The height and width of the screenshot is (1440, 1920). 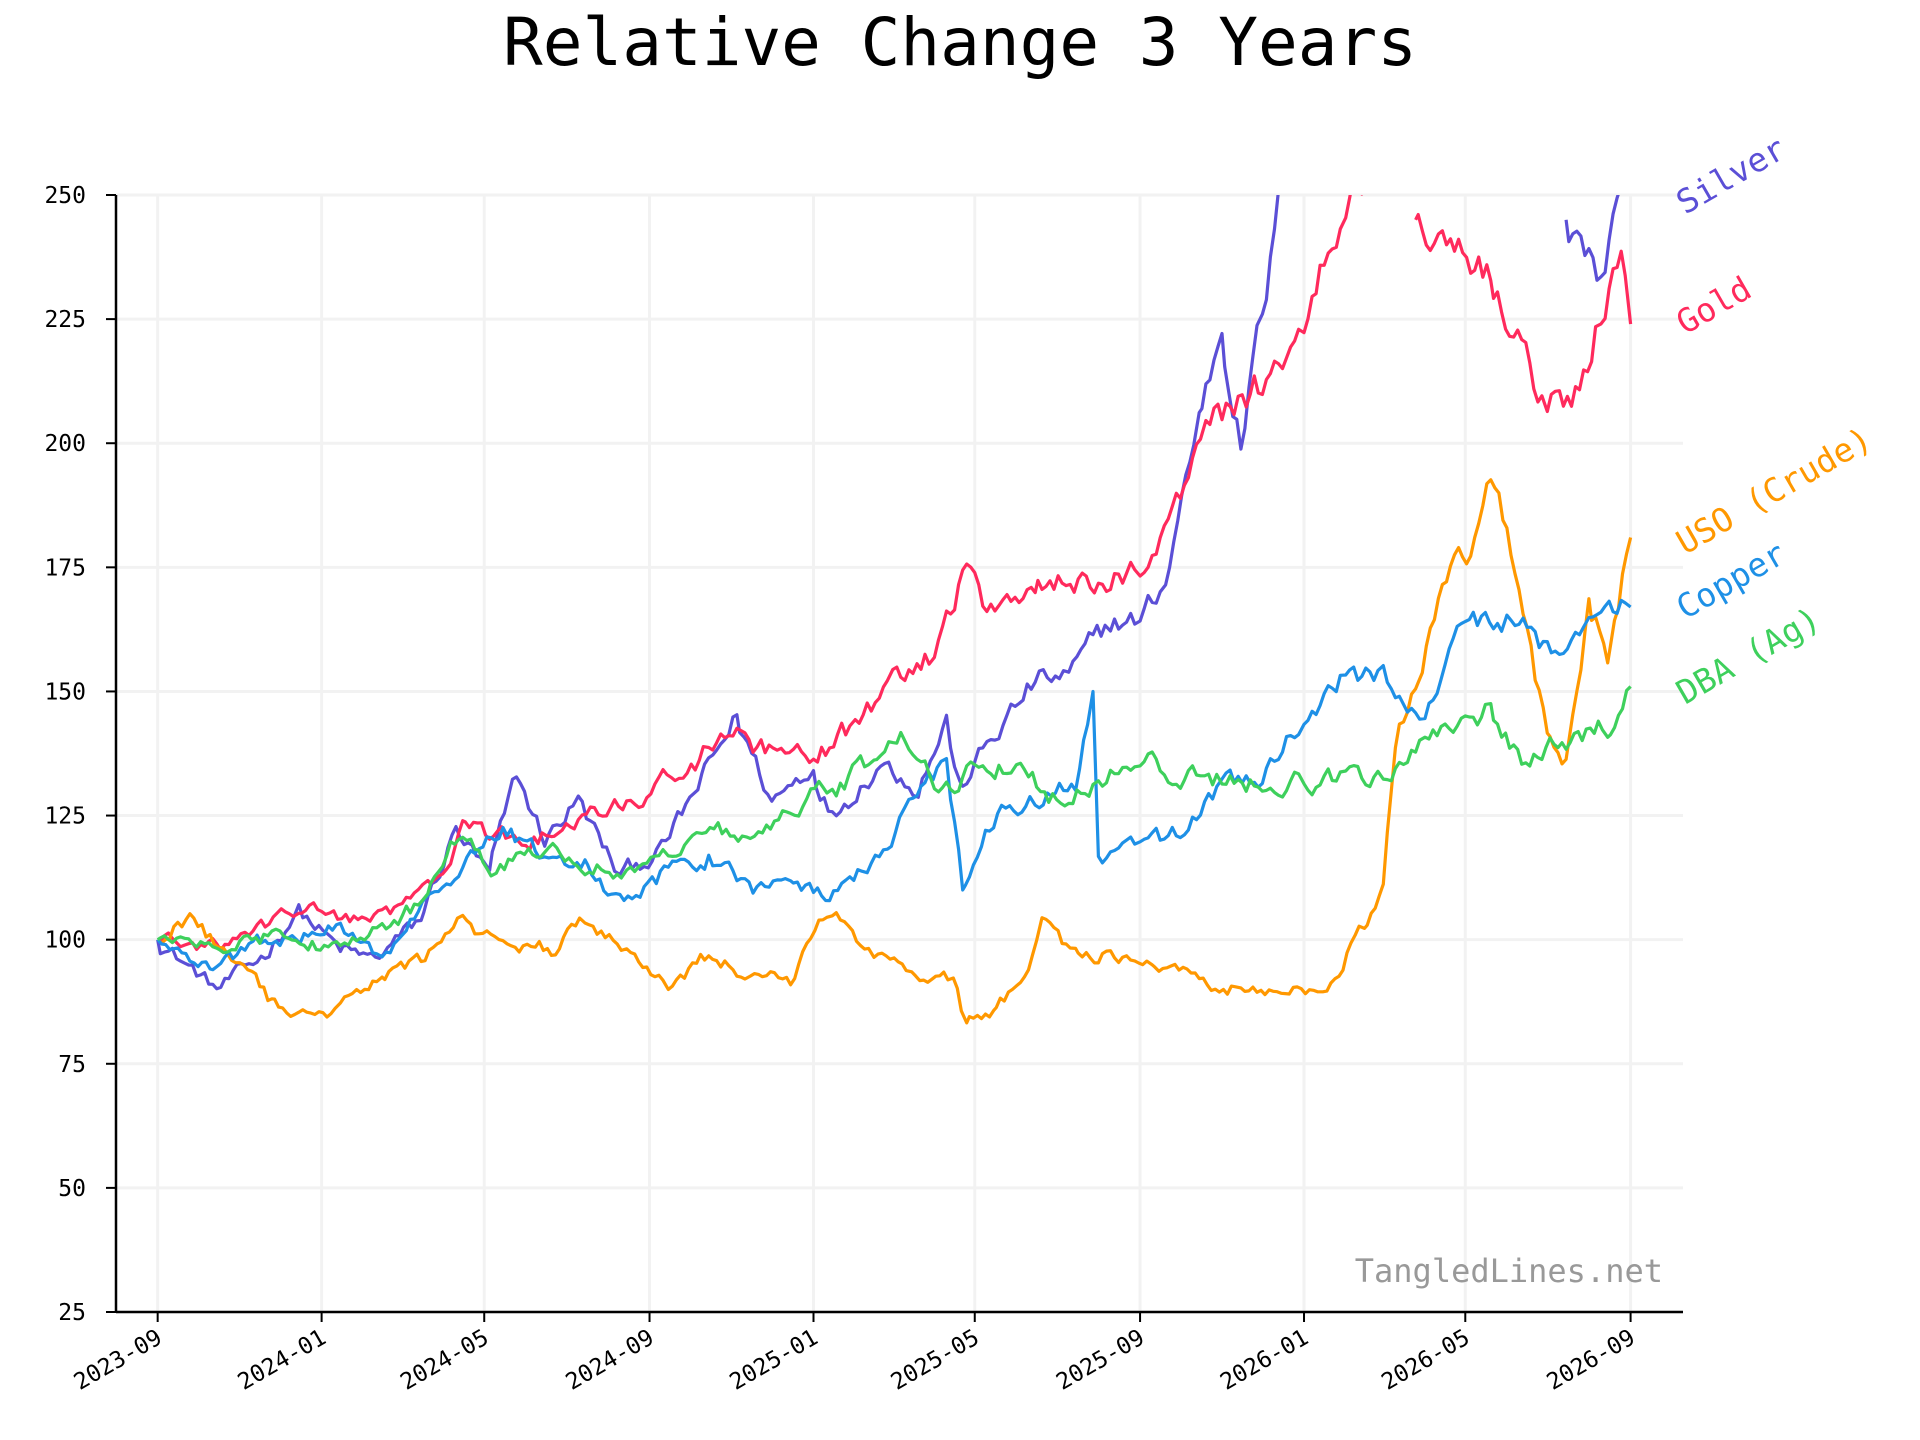 What do you see at coordinates (1425, 1360) in the screenshot?
I see `x-tick-label: 2026-05` at bounding box center [1425, 1360].